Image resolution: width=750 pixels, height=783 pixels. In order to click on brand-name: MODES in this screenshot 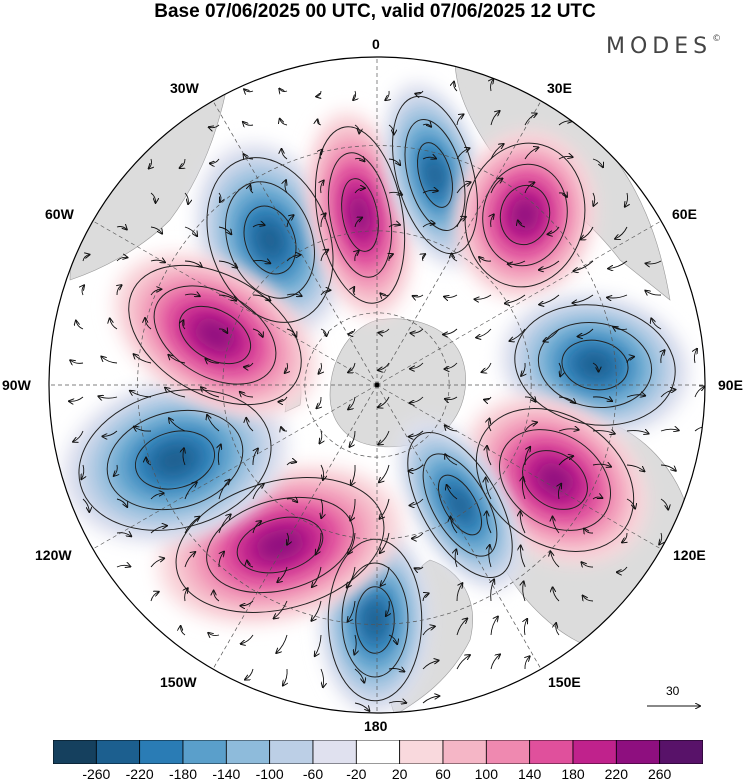, I will do `click(659, 46)`.